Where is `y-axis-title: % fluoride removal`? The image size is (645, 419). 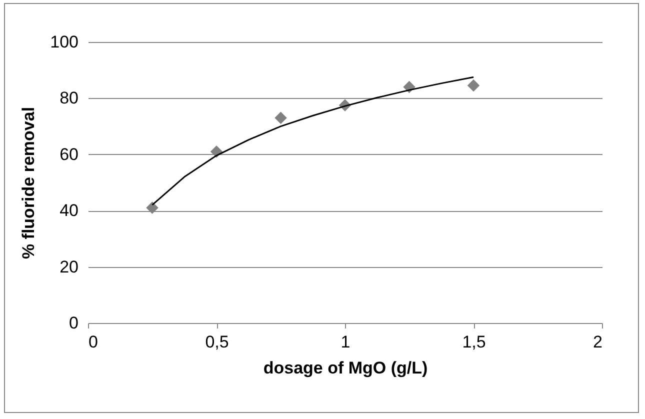 y-axis-title: % fluoride removal is located at coordinates (28, 183).